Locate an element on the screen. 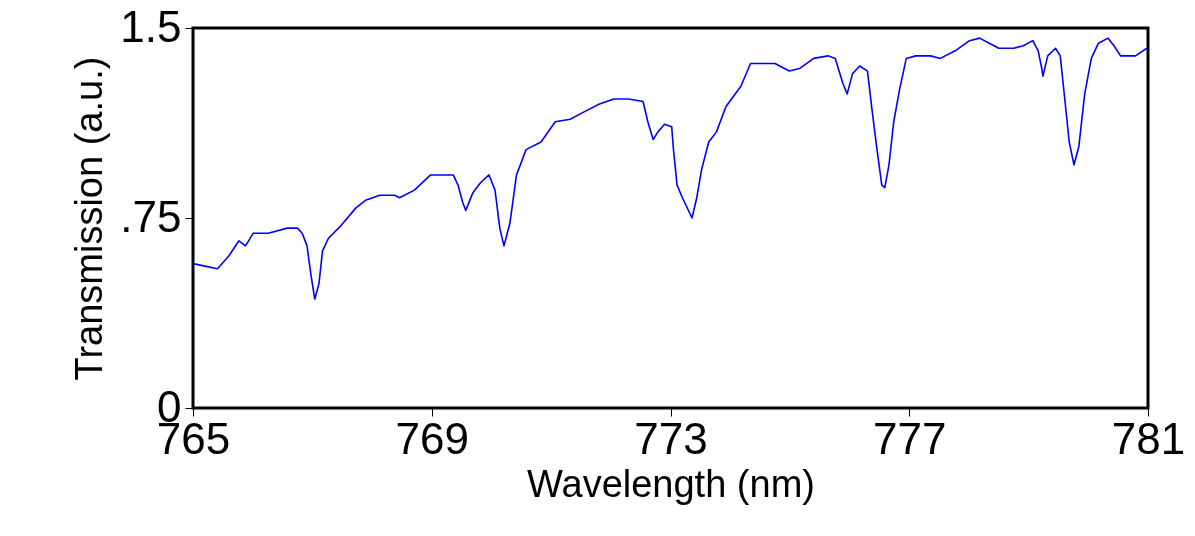 This screenshot has width=1195, height=536. y-tick-label: 1.5 is located at coordinates (151, 26).